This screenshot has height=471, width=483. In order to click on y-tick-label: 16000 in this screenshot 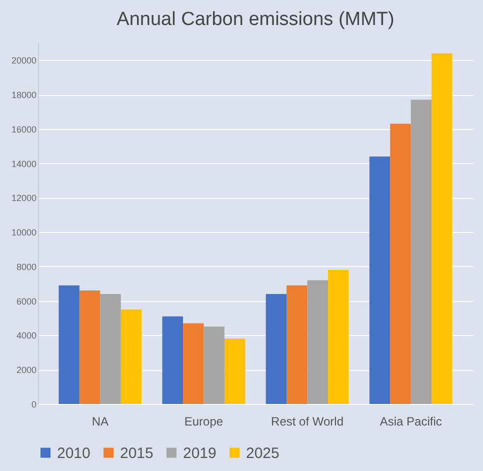, I will do `click(23, 129)`.